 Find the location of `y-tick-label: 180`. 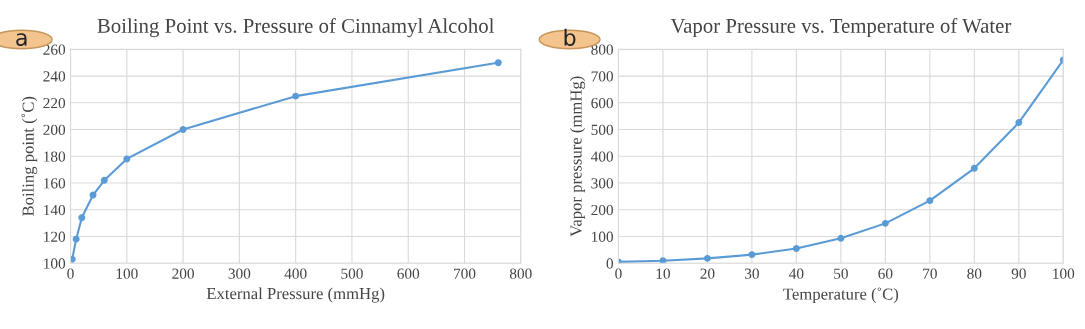

y-tick-label: 180 is located at coordinates (55, 156).